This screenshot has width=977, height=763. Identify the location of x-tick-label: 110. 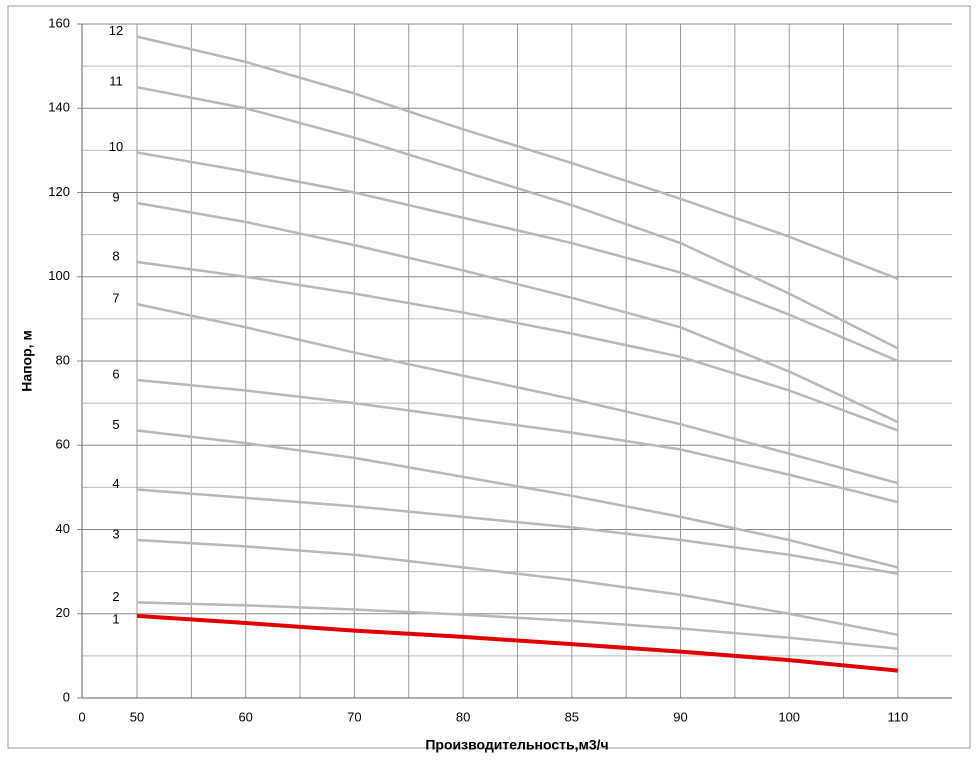
(898, 716).